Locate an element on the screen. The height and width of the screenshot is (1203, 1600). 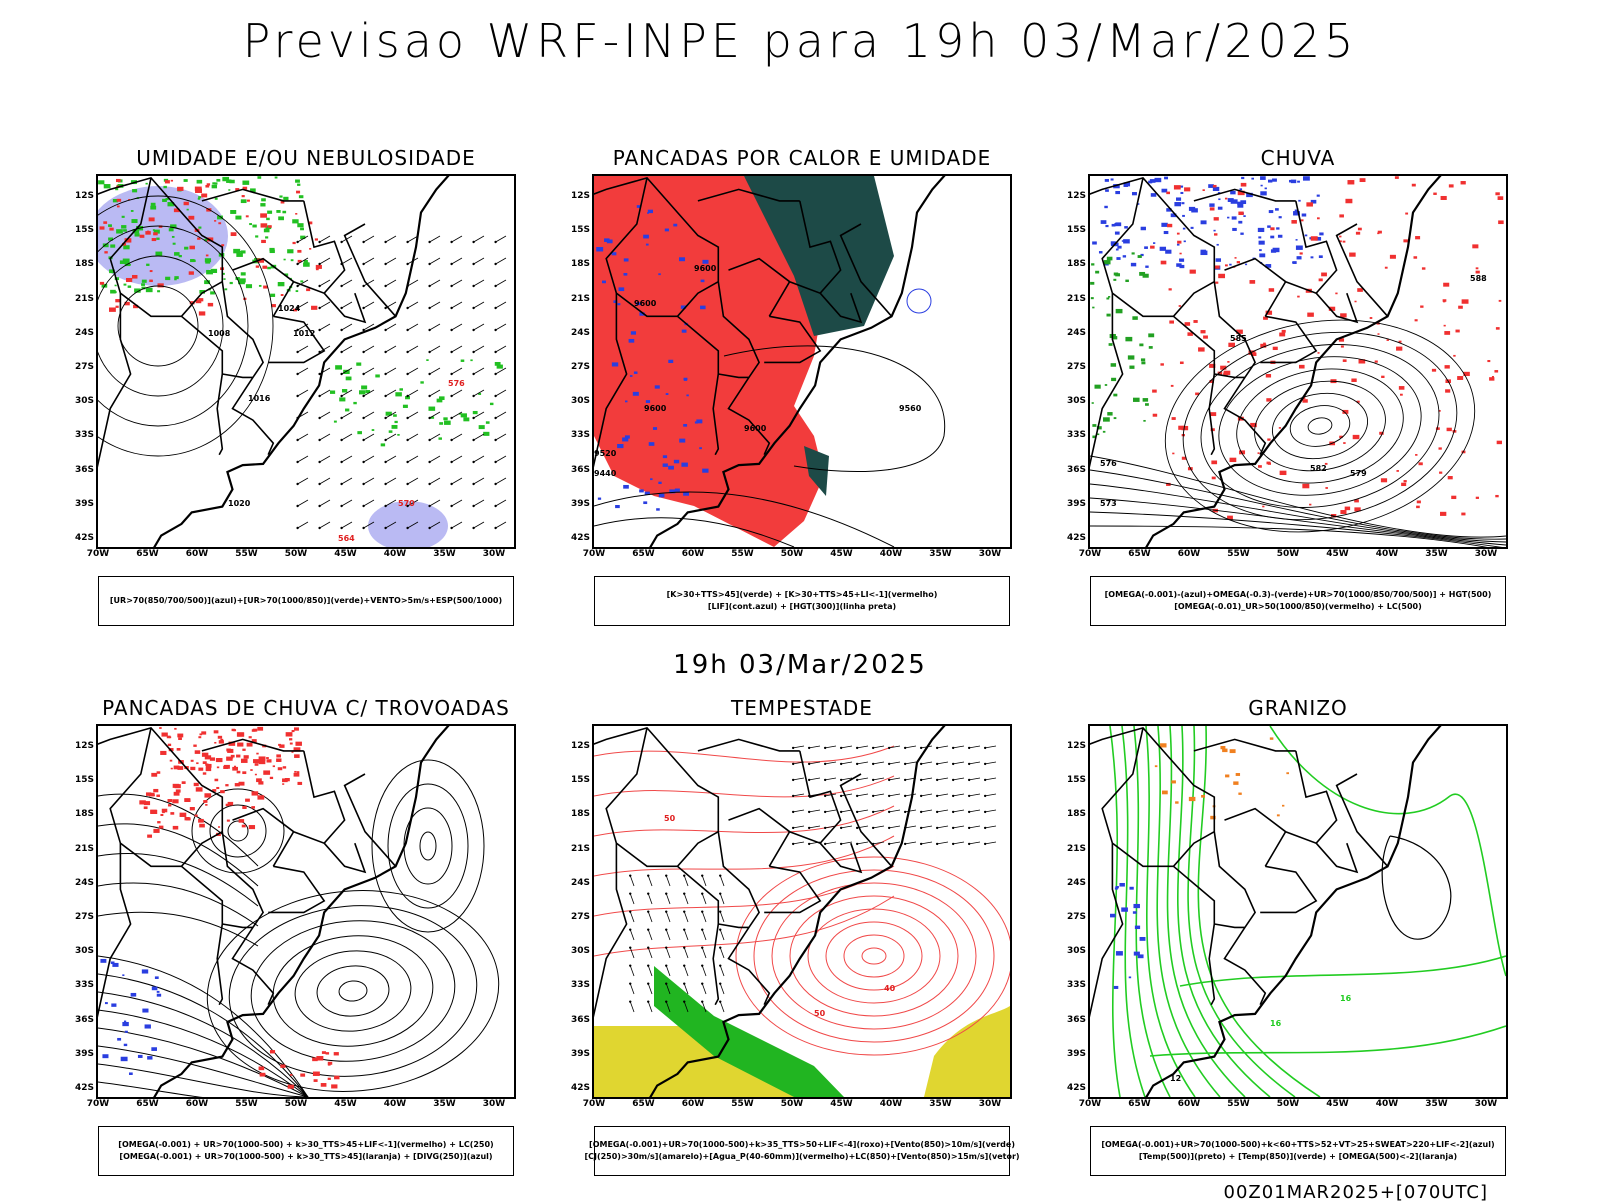
lon-tick-label: 50W is located at coordinates (792, 1104).